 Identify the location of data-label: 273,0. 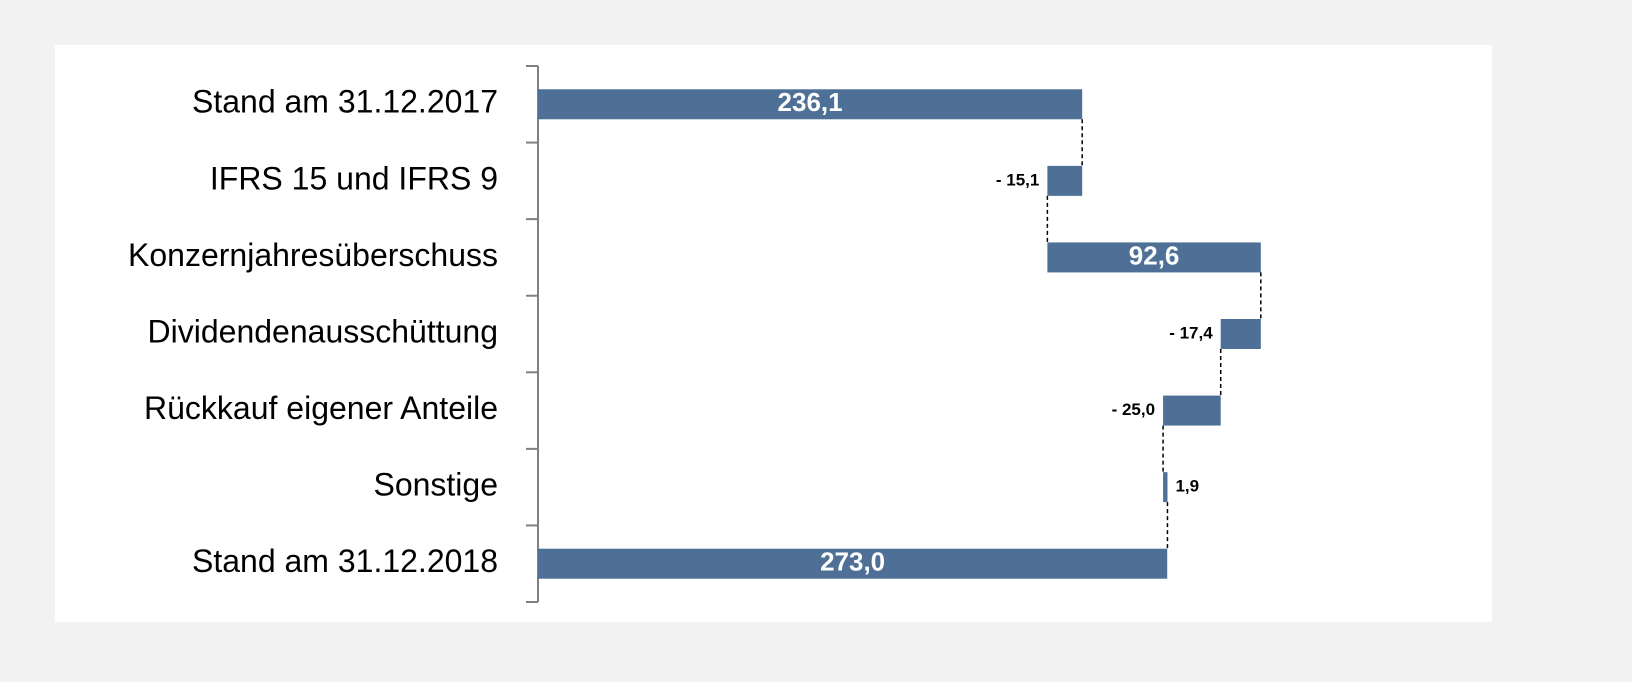
(852, 562).